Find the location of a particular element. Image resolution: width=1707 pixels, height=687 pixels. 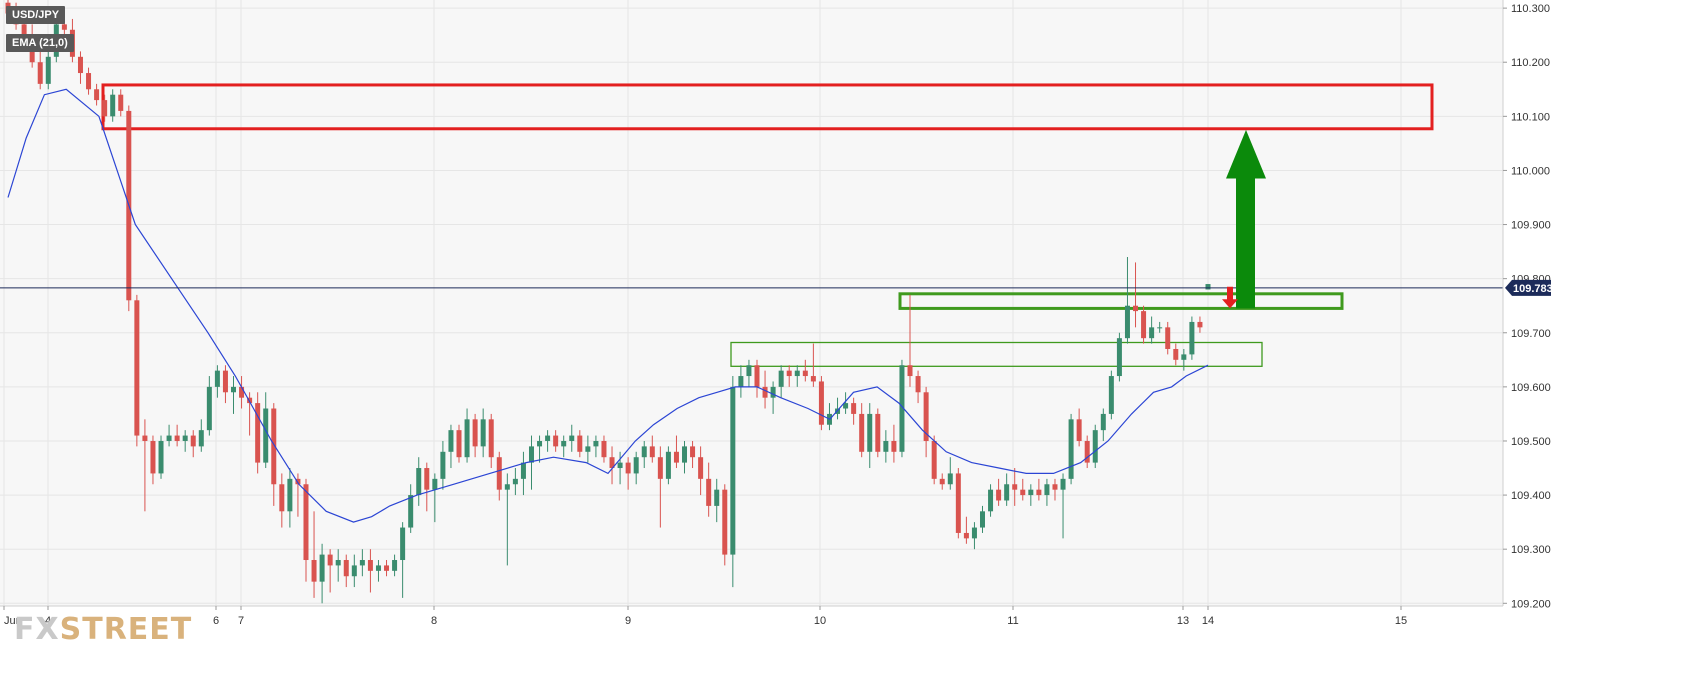

last-price-tag-shape is located at coordinates (1528, 287).